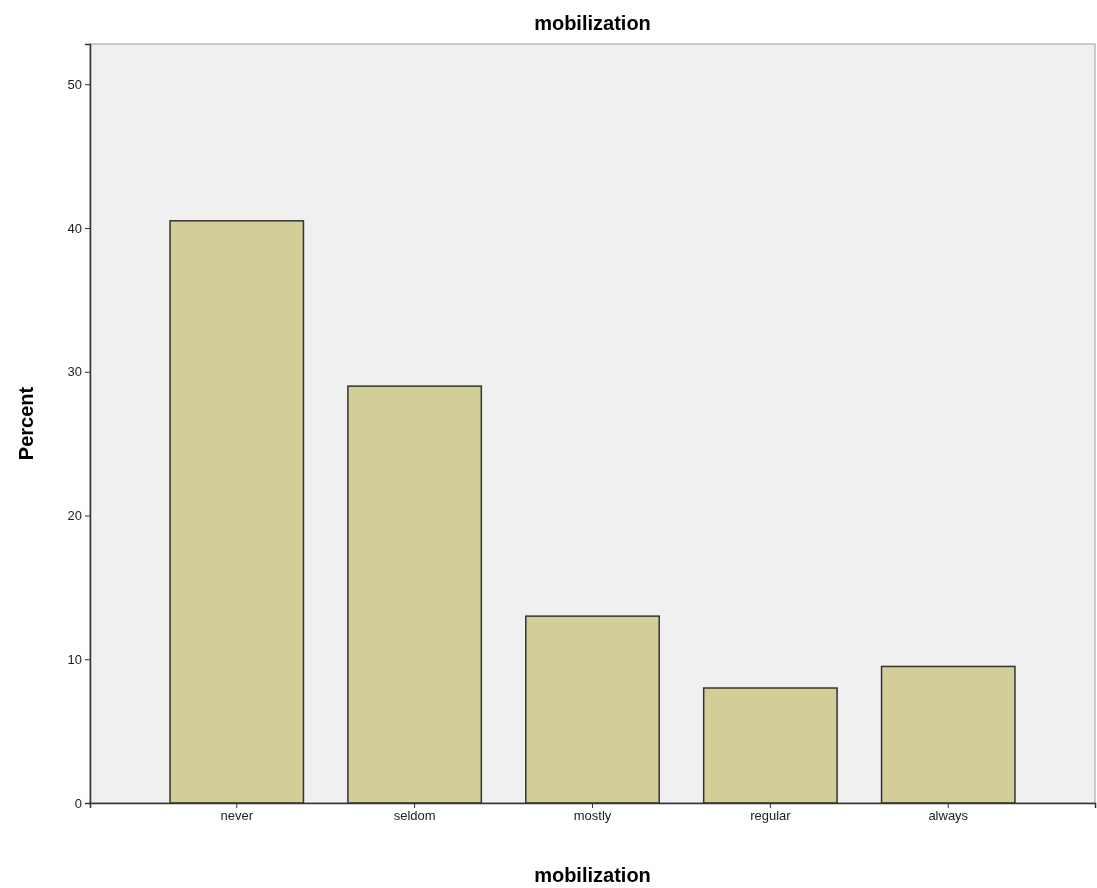  Describe the element at coordinates (771, 816) in the screenshot. I see `x-tick-label: regular` at that location.